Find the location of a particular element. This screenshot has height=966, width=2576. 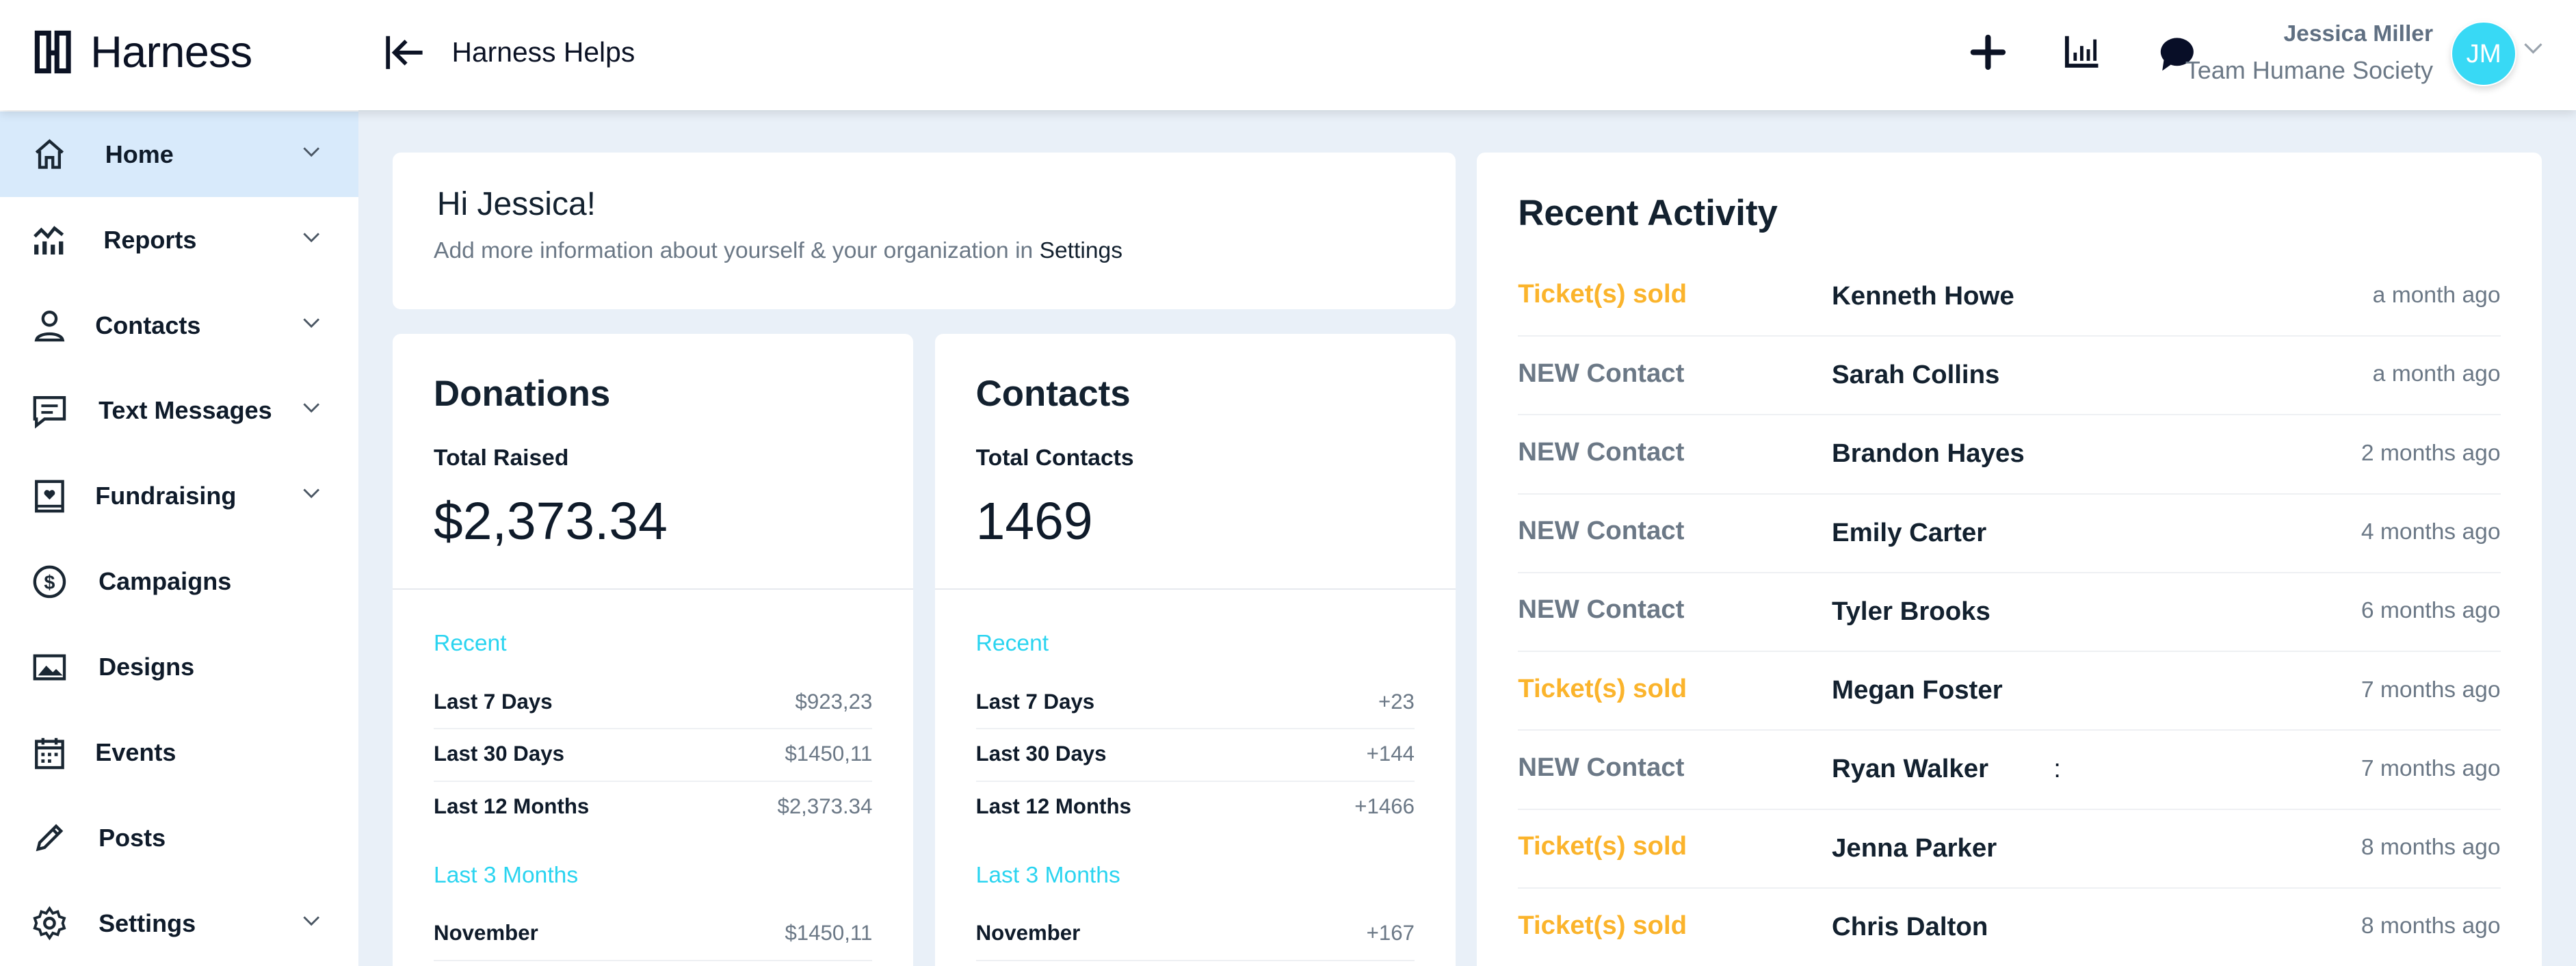

total-label: Total Contacts is located at coordinates (1054, 458).